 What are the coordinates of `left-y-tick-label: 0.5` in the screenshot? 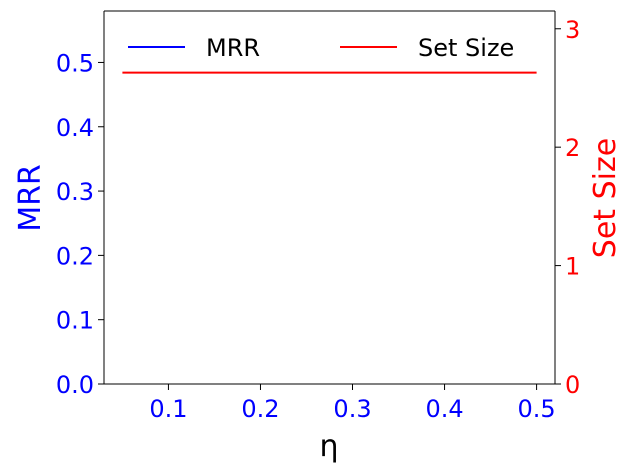 It's located at (75, 63).